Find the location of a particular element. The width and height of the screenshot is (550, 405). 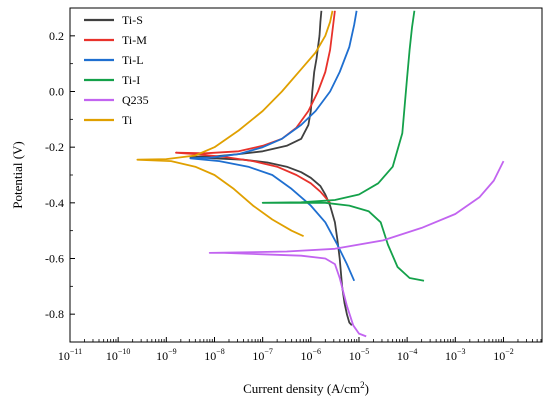

legend-label: Ti is located at coordinates (127, 120).